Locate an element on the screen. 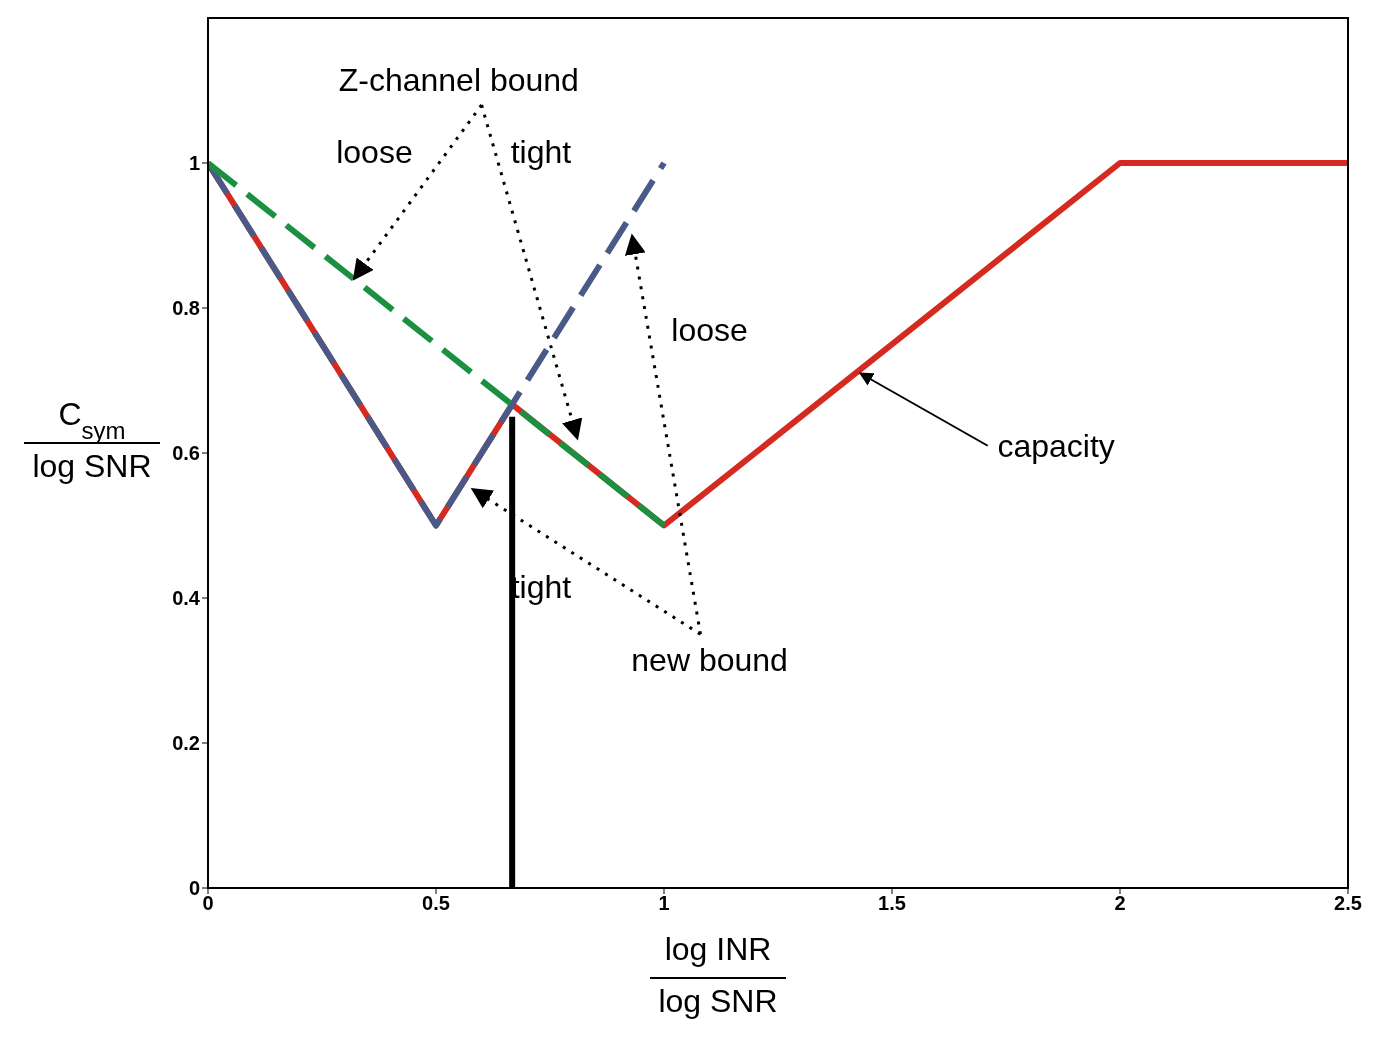 Image resolution: width=1395 pixels, height=1052 pixels. x-tick-label: 2 is located at coordinates (1120, 903).